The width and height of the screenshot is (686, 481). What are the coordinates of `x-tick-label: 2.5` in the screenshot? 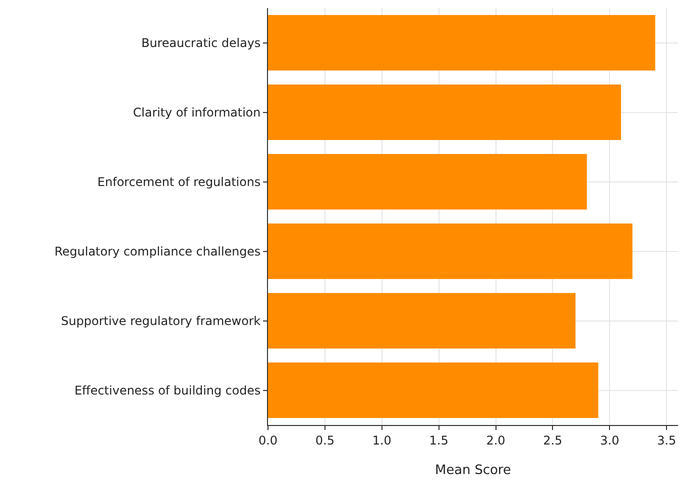 It's located at (552, 440).